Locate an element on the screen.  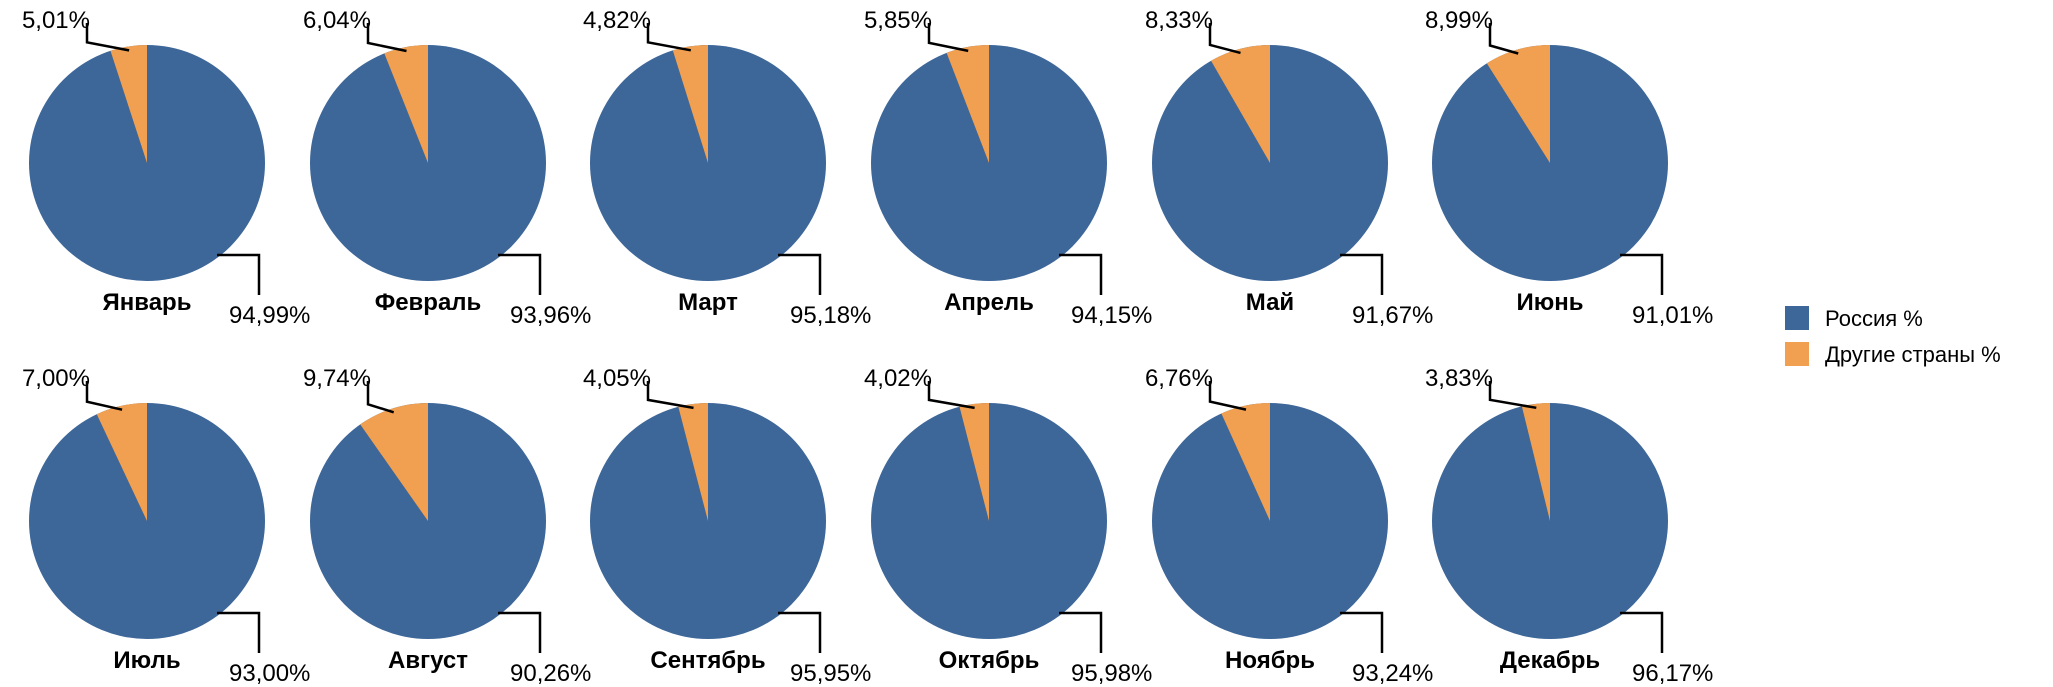
label-russia-pct: 95,18% is located at coordinates (830, 315).